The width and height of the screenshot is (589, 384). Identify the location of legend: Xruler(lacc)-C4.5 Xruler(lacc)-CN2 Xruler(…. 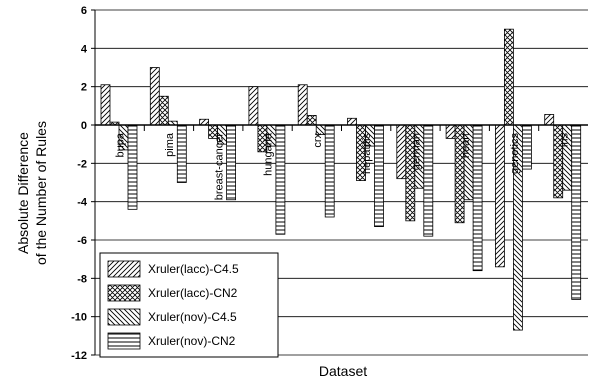
(189, 305).